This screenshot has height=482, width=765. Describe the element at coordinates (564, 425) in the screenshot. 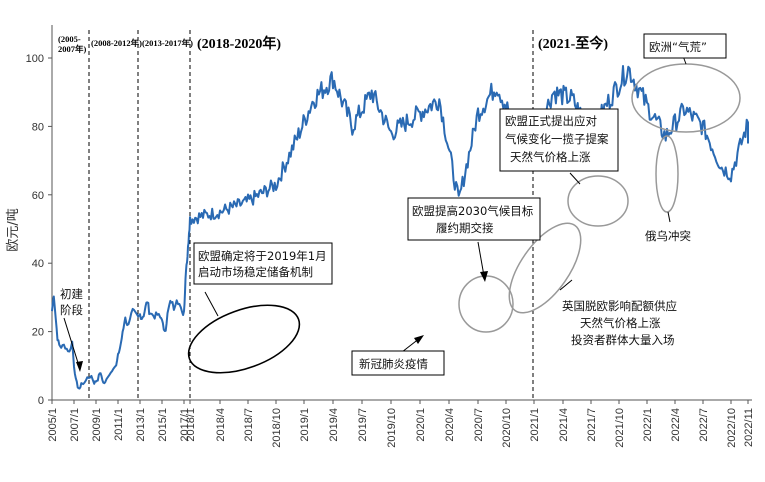

I see `x-tick-label: 2021/4` at that location.